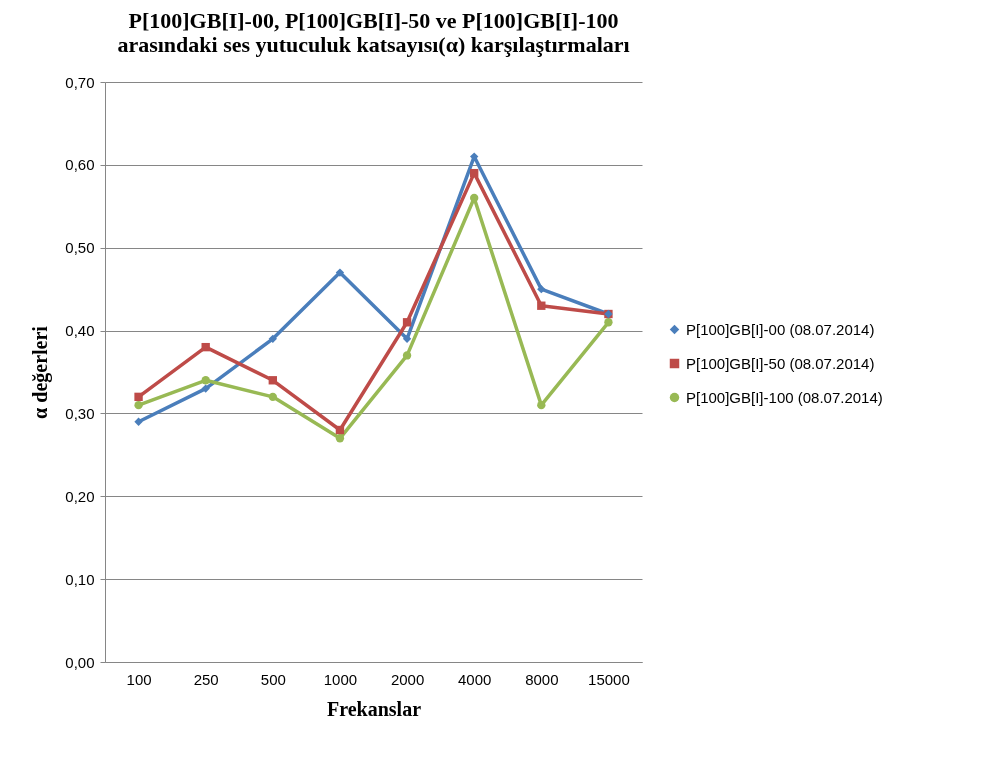 The image size is (1004, 780). What do you see at coordinates (80, 413) in the screenshot?
I see `y-tick-label: 0,30` at bounding box center [80, 413].